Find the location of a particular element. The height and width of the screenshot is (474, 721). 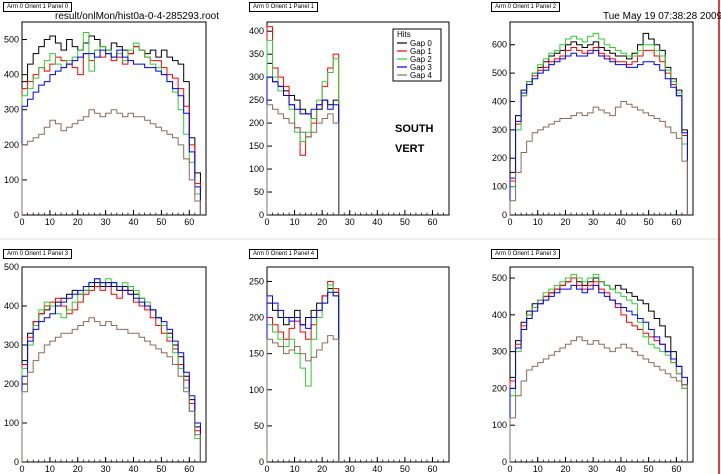

legend-entry: Gap 4 is located at coordinates (421, 75).